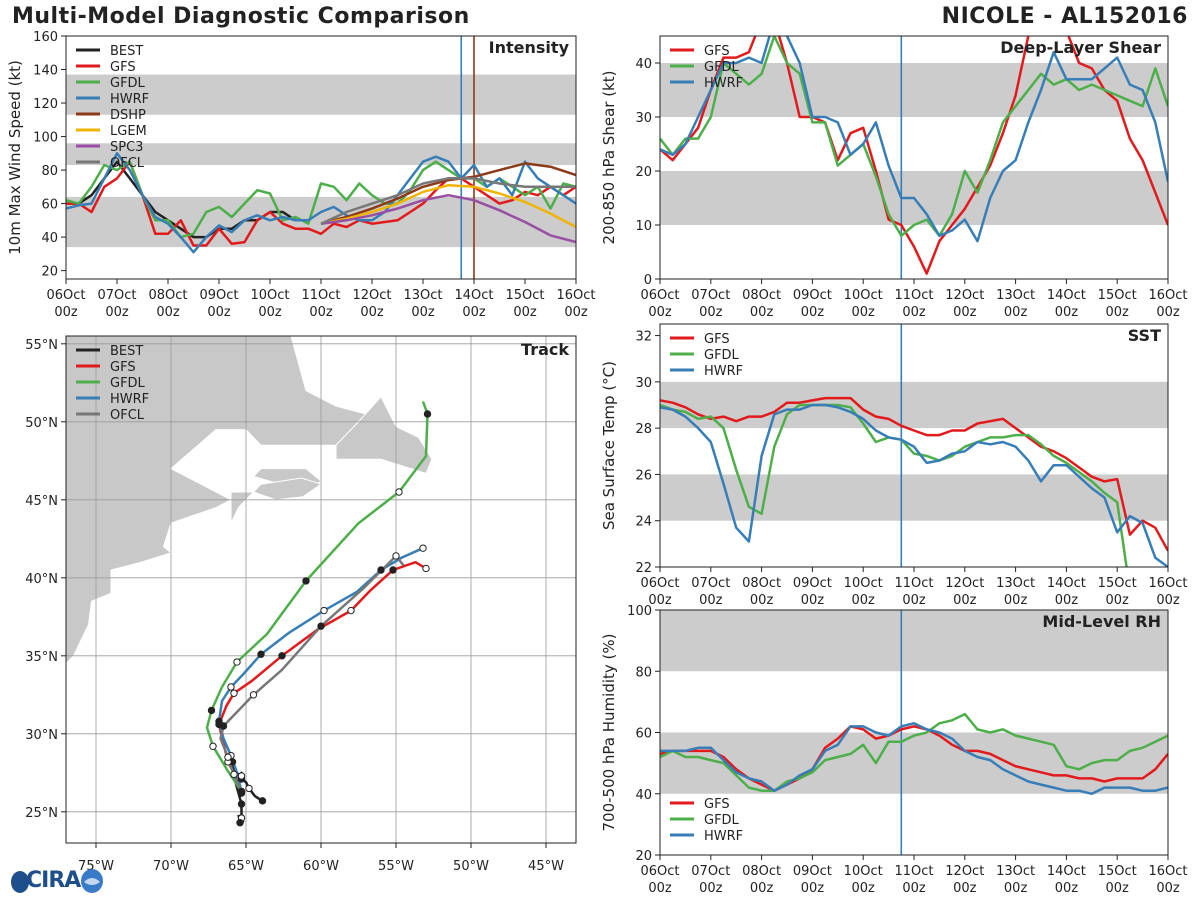  I want to click on y-tick-label: 30°N, so click(41, 735).